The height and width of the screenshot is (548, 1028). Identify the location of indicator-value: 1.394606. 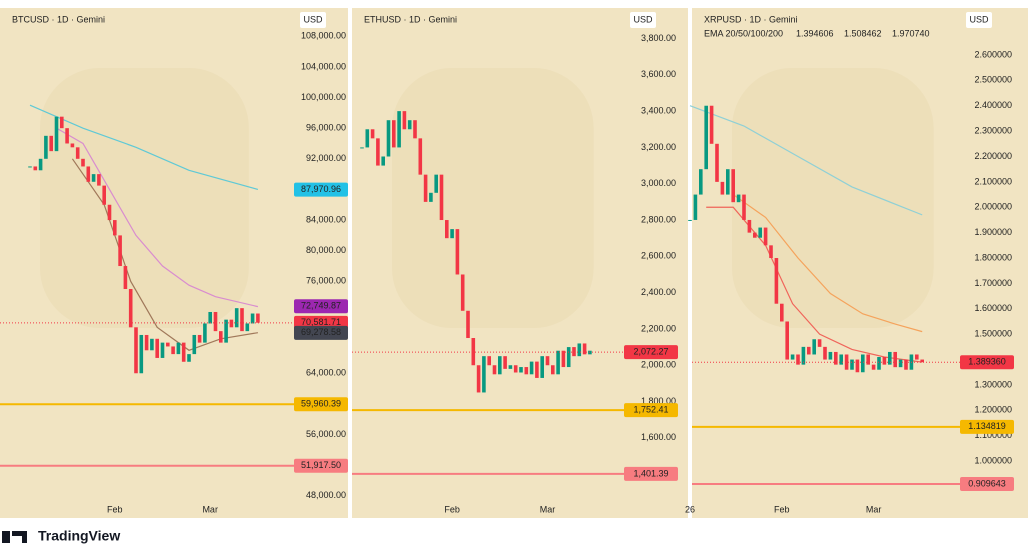
(815, 33).